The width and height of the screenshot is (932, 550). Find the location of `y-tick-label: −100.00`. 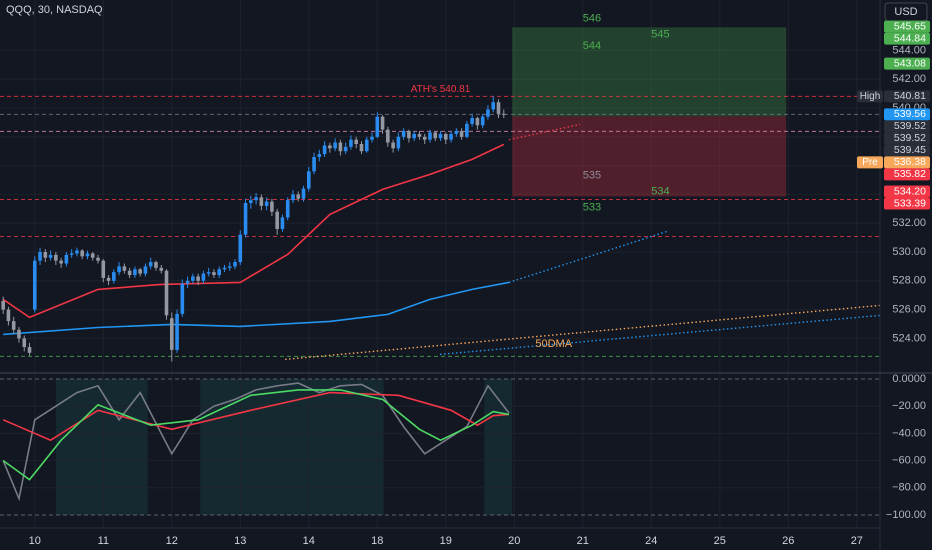

y-tick-label: −100.00 is located at coordinates (906, 515).